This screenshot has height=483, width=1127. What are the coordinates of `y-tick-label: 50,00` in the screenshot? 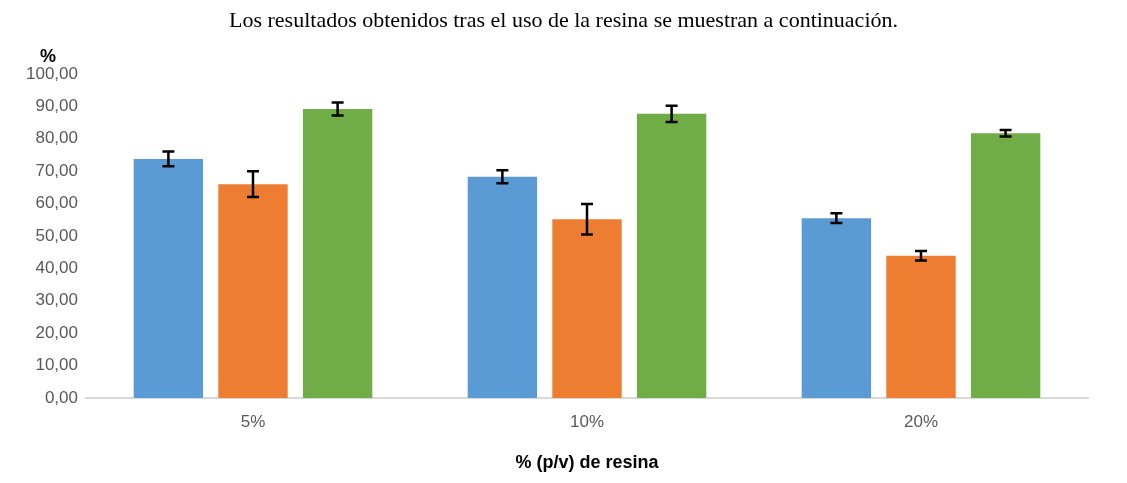 It's located at (56, 235).